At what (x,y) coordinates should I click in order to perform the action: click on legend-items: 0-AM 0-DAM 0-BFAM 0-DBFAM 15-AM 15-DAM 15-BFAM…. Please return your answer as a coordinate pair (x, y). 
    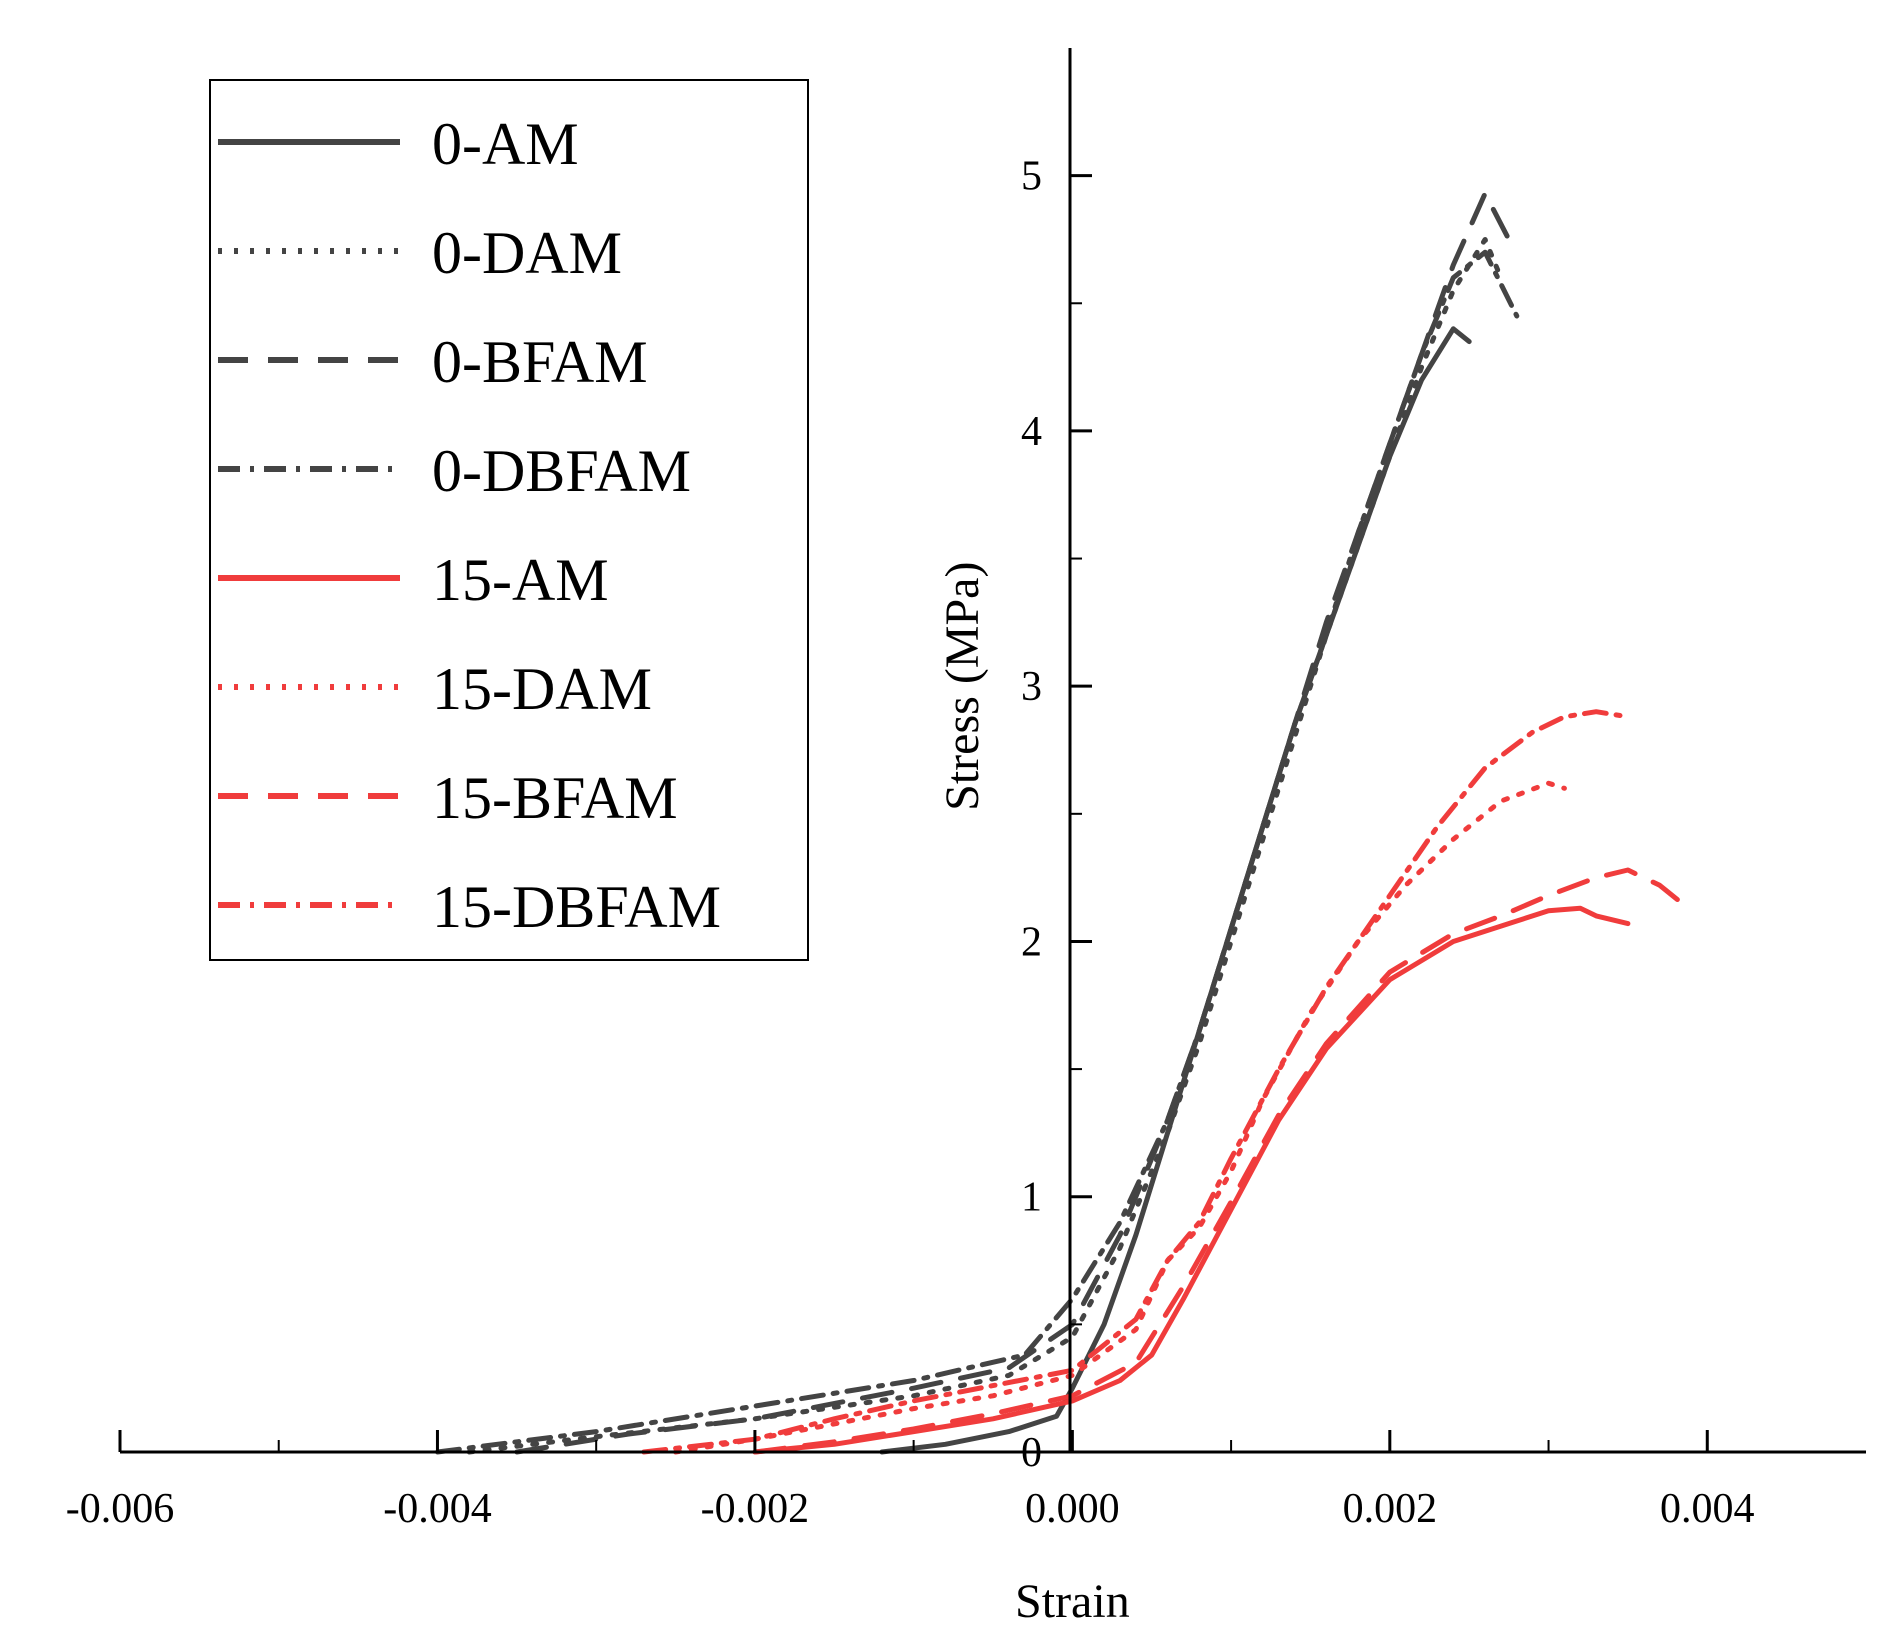
    Looking at the image, I should click on (469, 525).